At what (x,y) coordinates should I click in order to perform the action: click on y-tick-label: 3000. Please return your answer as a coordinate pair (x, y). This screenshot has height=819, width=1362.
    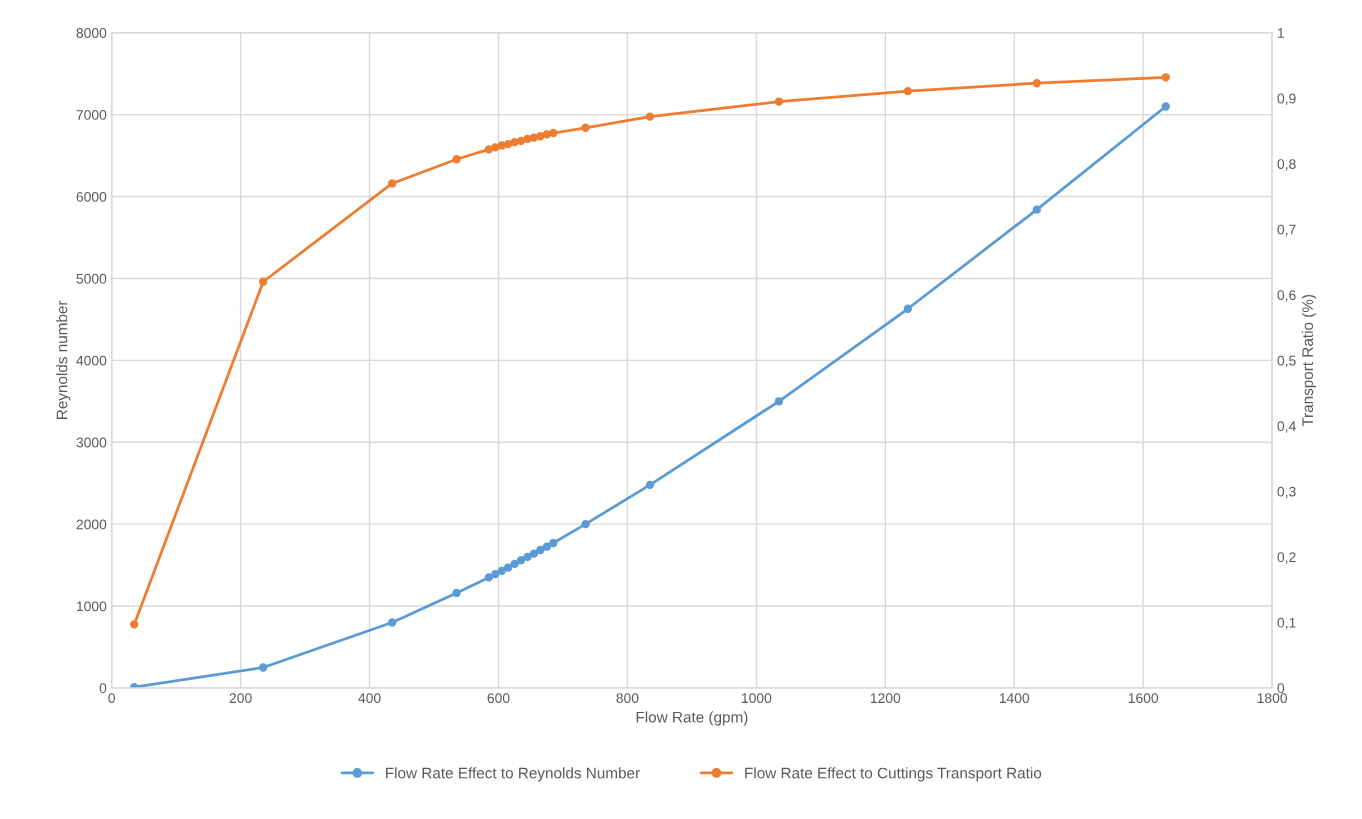
    Looking at the image, I should click on (91, 442).